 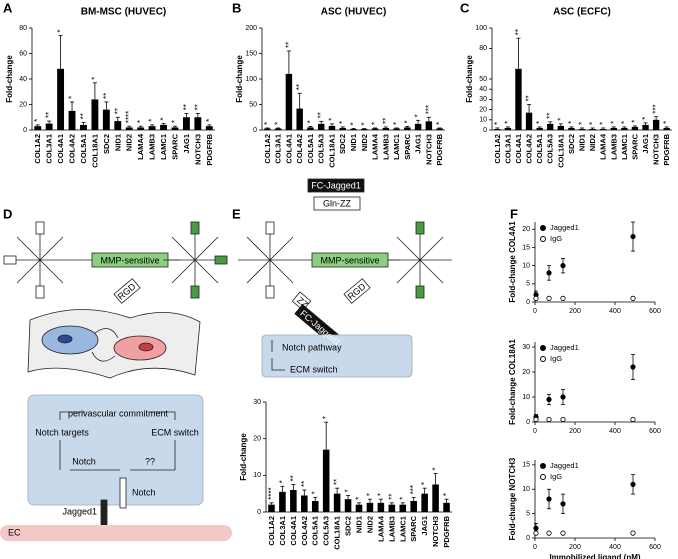 I want to click on y-tick-label: 60, so click(x=23, y=53).